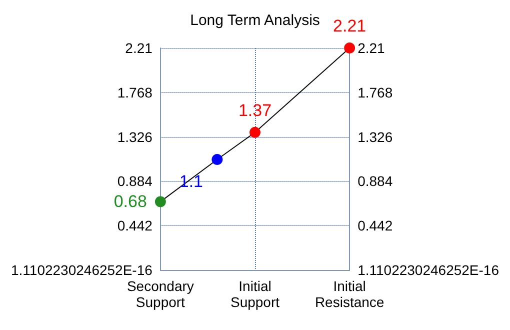 The height and width of the screenshot is (330, 510). What do you see at coordinates (255, 294) in the screenshot?
I see `x-tick-label: Initial Support` at bounding box center [255, 294].